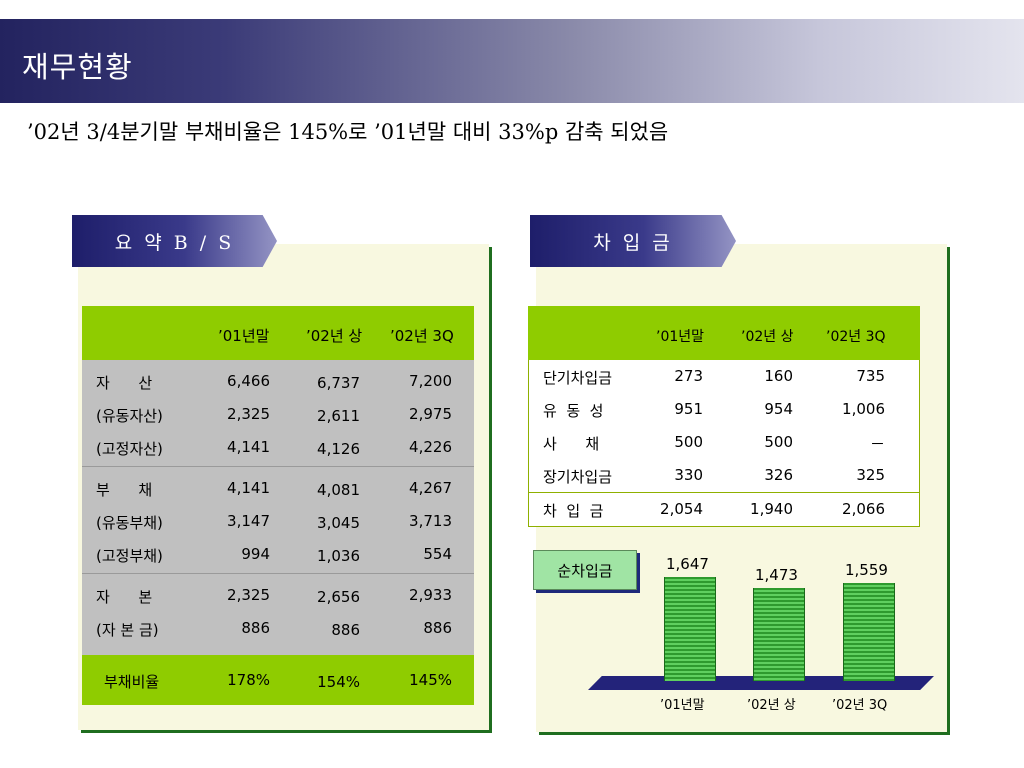  I want to click on cell: 145%, so click(430, 680).